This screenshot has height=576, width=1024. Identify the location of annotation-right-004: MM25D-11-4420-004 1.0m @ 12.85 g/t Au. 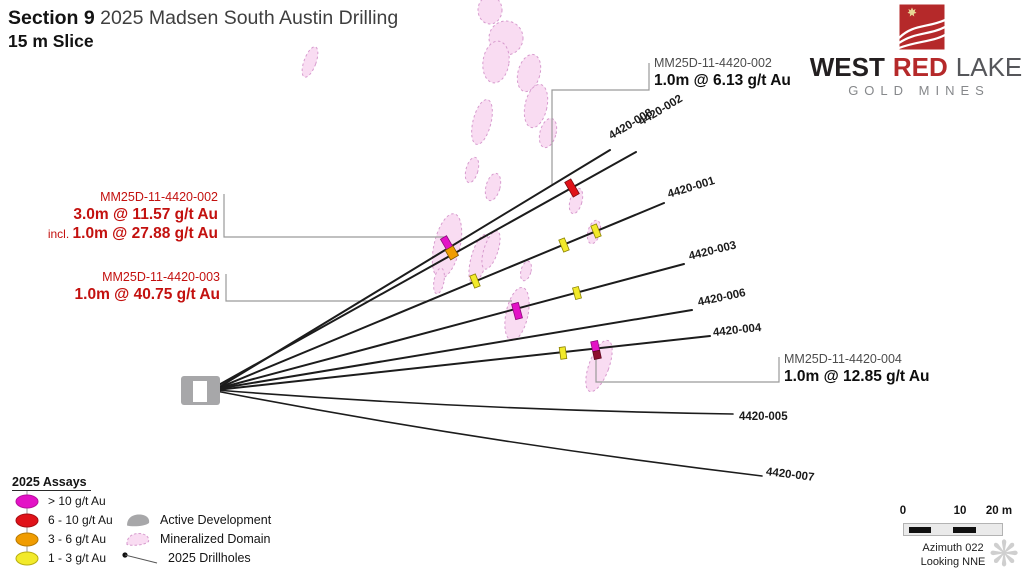
(856, 369).